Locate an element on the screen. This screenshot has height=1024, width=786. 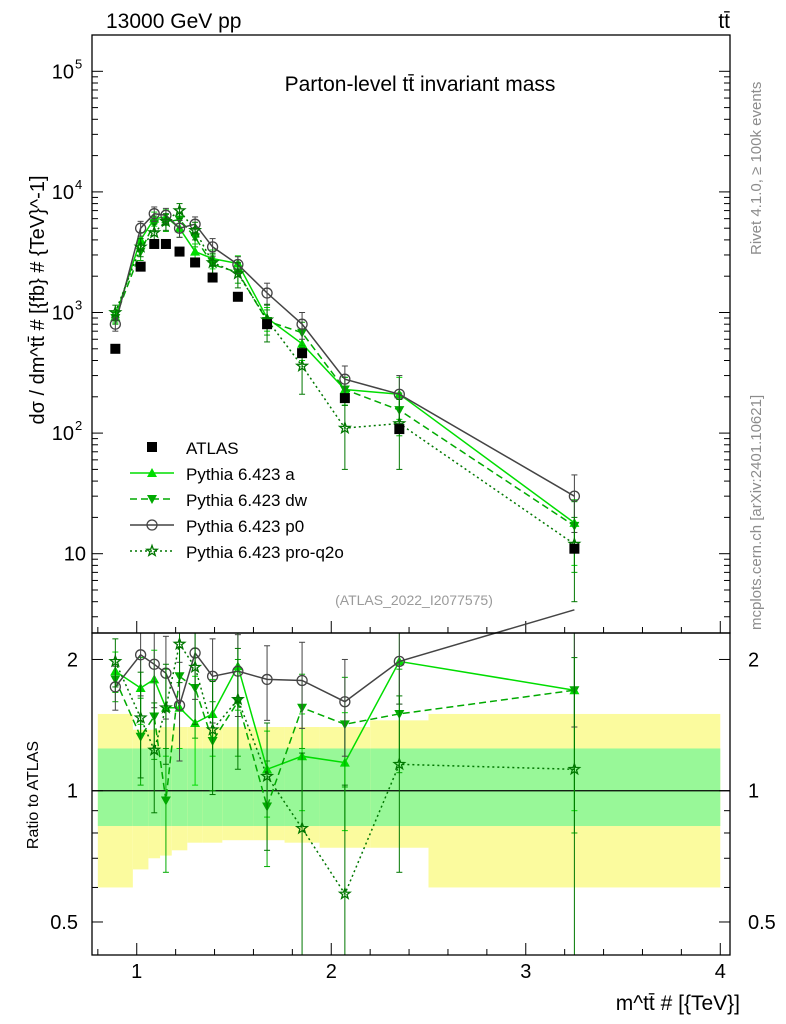
legend-label: Pythia 6.423 dw is located at coordinates (247, 500).